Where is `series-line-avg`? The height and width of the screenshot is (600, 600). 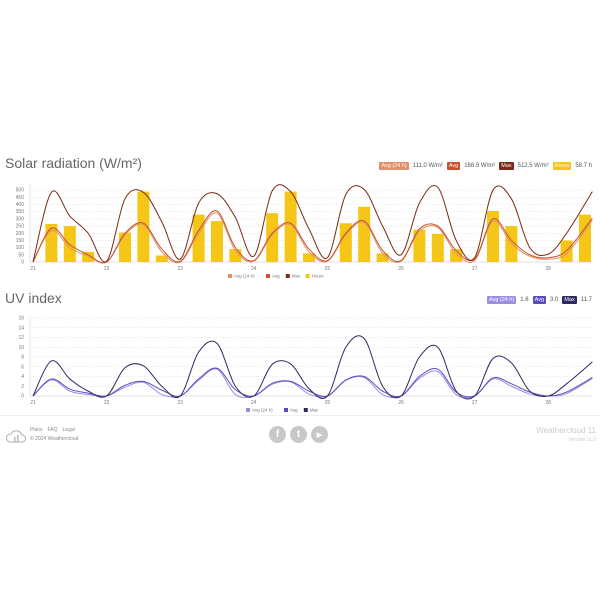
series-line-avg is located at coordinates (312, 382).